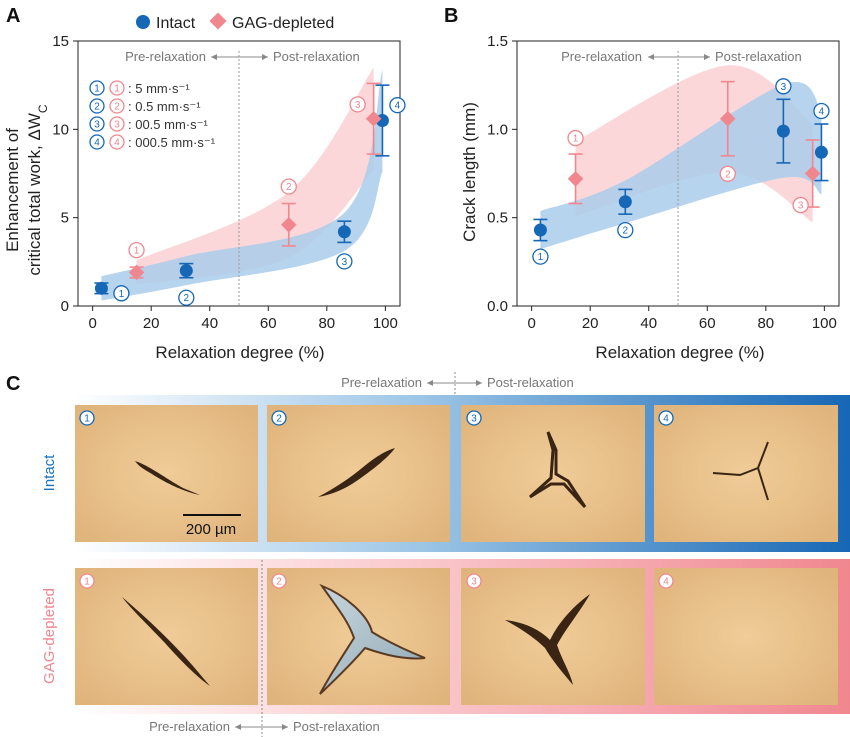 The height and width of the screenshot is (737, 850). What do you see at coordinates (117, 106) in the screenshot?
I see `speed-key-gag-badge-2-ring` at bounding box center [117, 106].